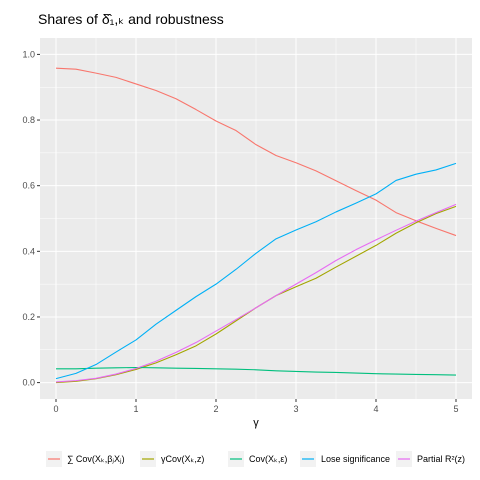 This screenshot has height=480, width=480. Describe the element at coordinates (28, 54) in the screenshot. I see `y-tick-label: 1.0` at that location.